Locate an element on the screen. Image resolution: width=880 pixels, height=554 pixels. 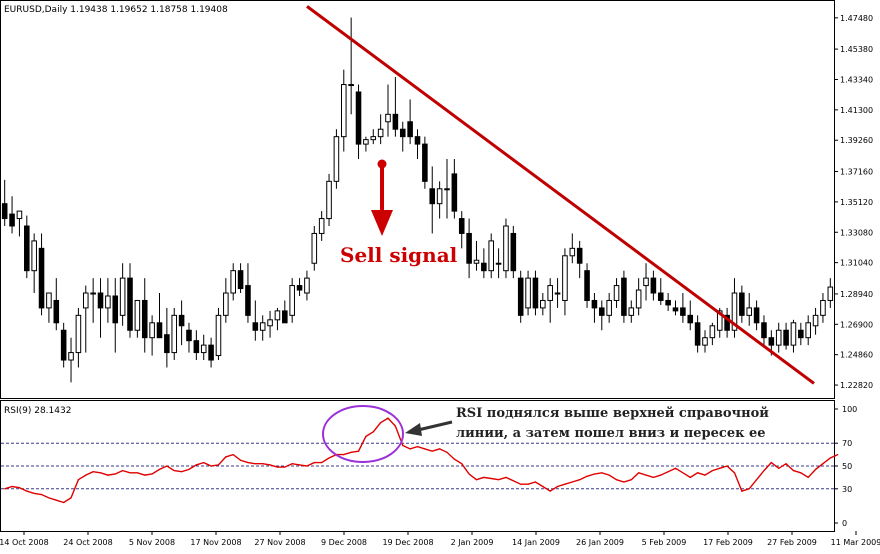
date-tick-label: 14 Jan 2009 is located at coordinates (536, 542).